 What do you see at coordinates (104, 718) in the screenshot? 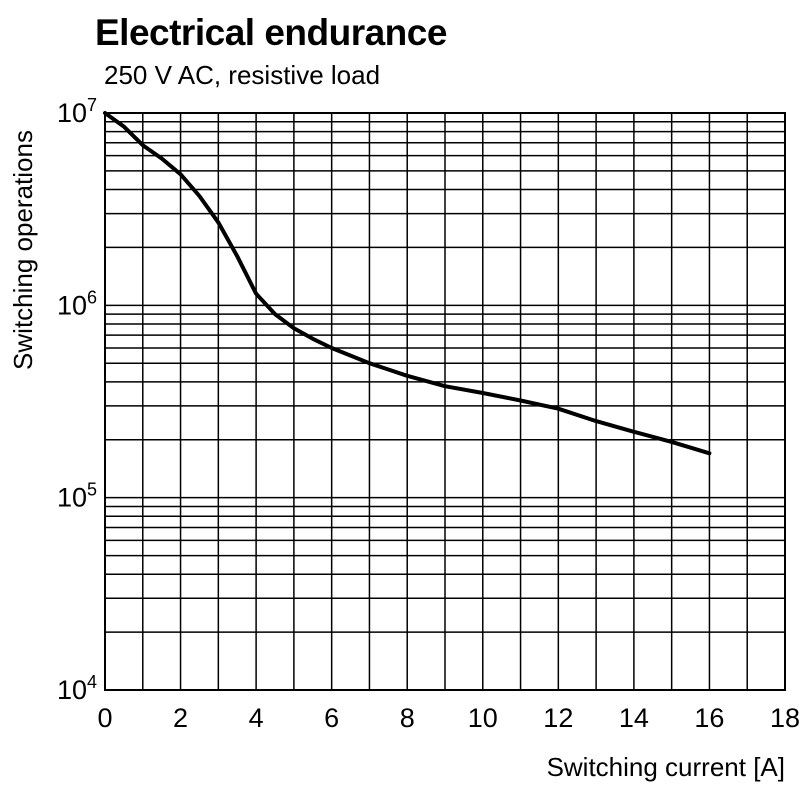
I see `x-tick-label: 0` at bounding box center [104, 718].